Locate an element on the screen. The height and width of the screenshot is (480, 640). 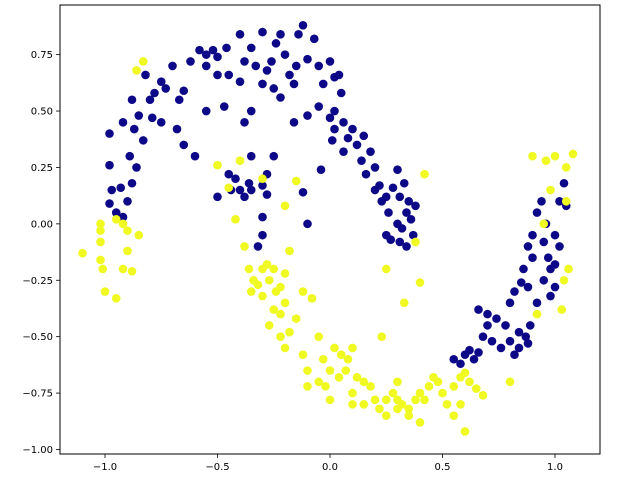
x-axis: −1.0 −0.5 0.0 0.5 1.0 is located at coordinates (328, 463).